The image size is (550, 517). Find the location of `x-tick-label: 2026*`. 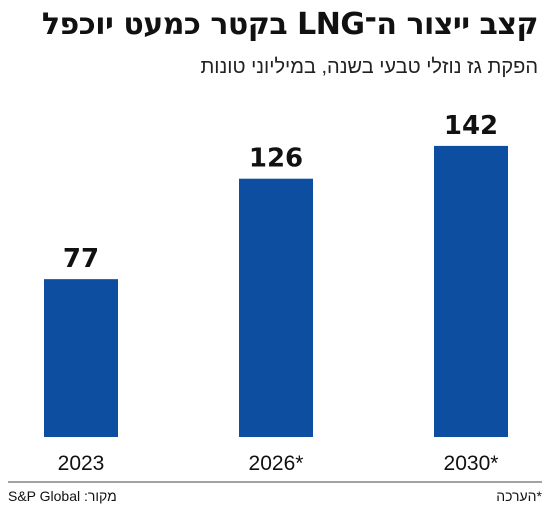

x-tick-label: 2026* is located at coordinates (276, 463).